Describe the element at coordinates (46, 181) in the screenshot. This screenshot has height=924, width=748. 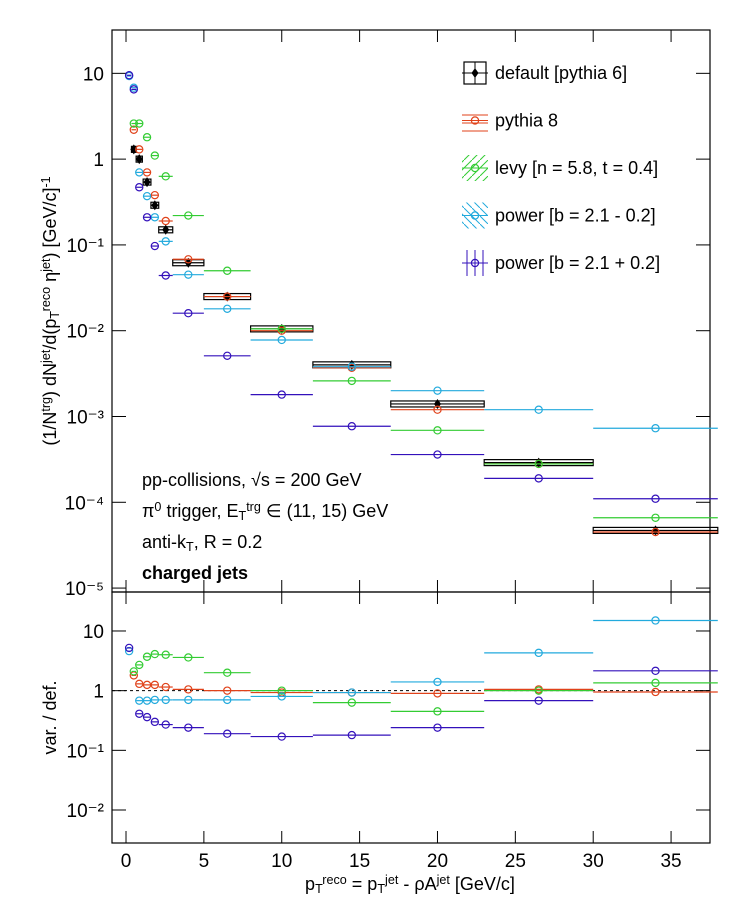
I see `y-axis-label-part: -1` at that location.